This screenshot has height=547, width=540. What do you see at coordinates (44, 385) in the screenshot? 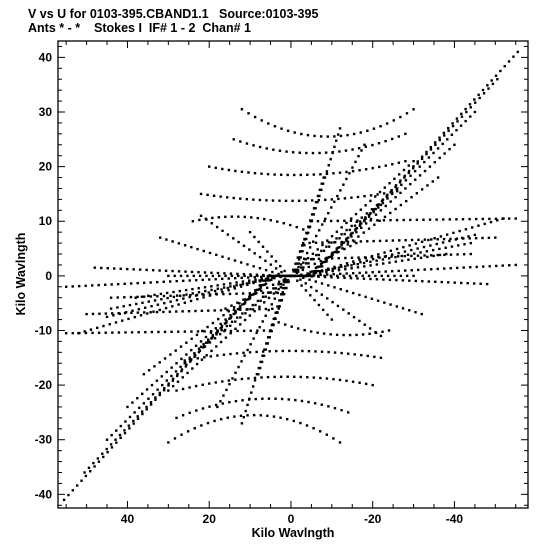
I see `y-tick-label: -20` at bounding box center [44, 385].